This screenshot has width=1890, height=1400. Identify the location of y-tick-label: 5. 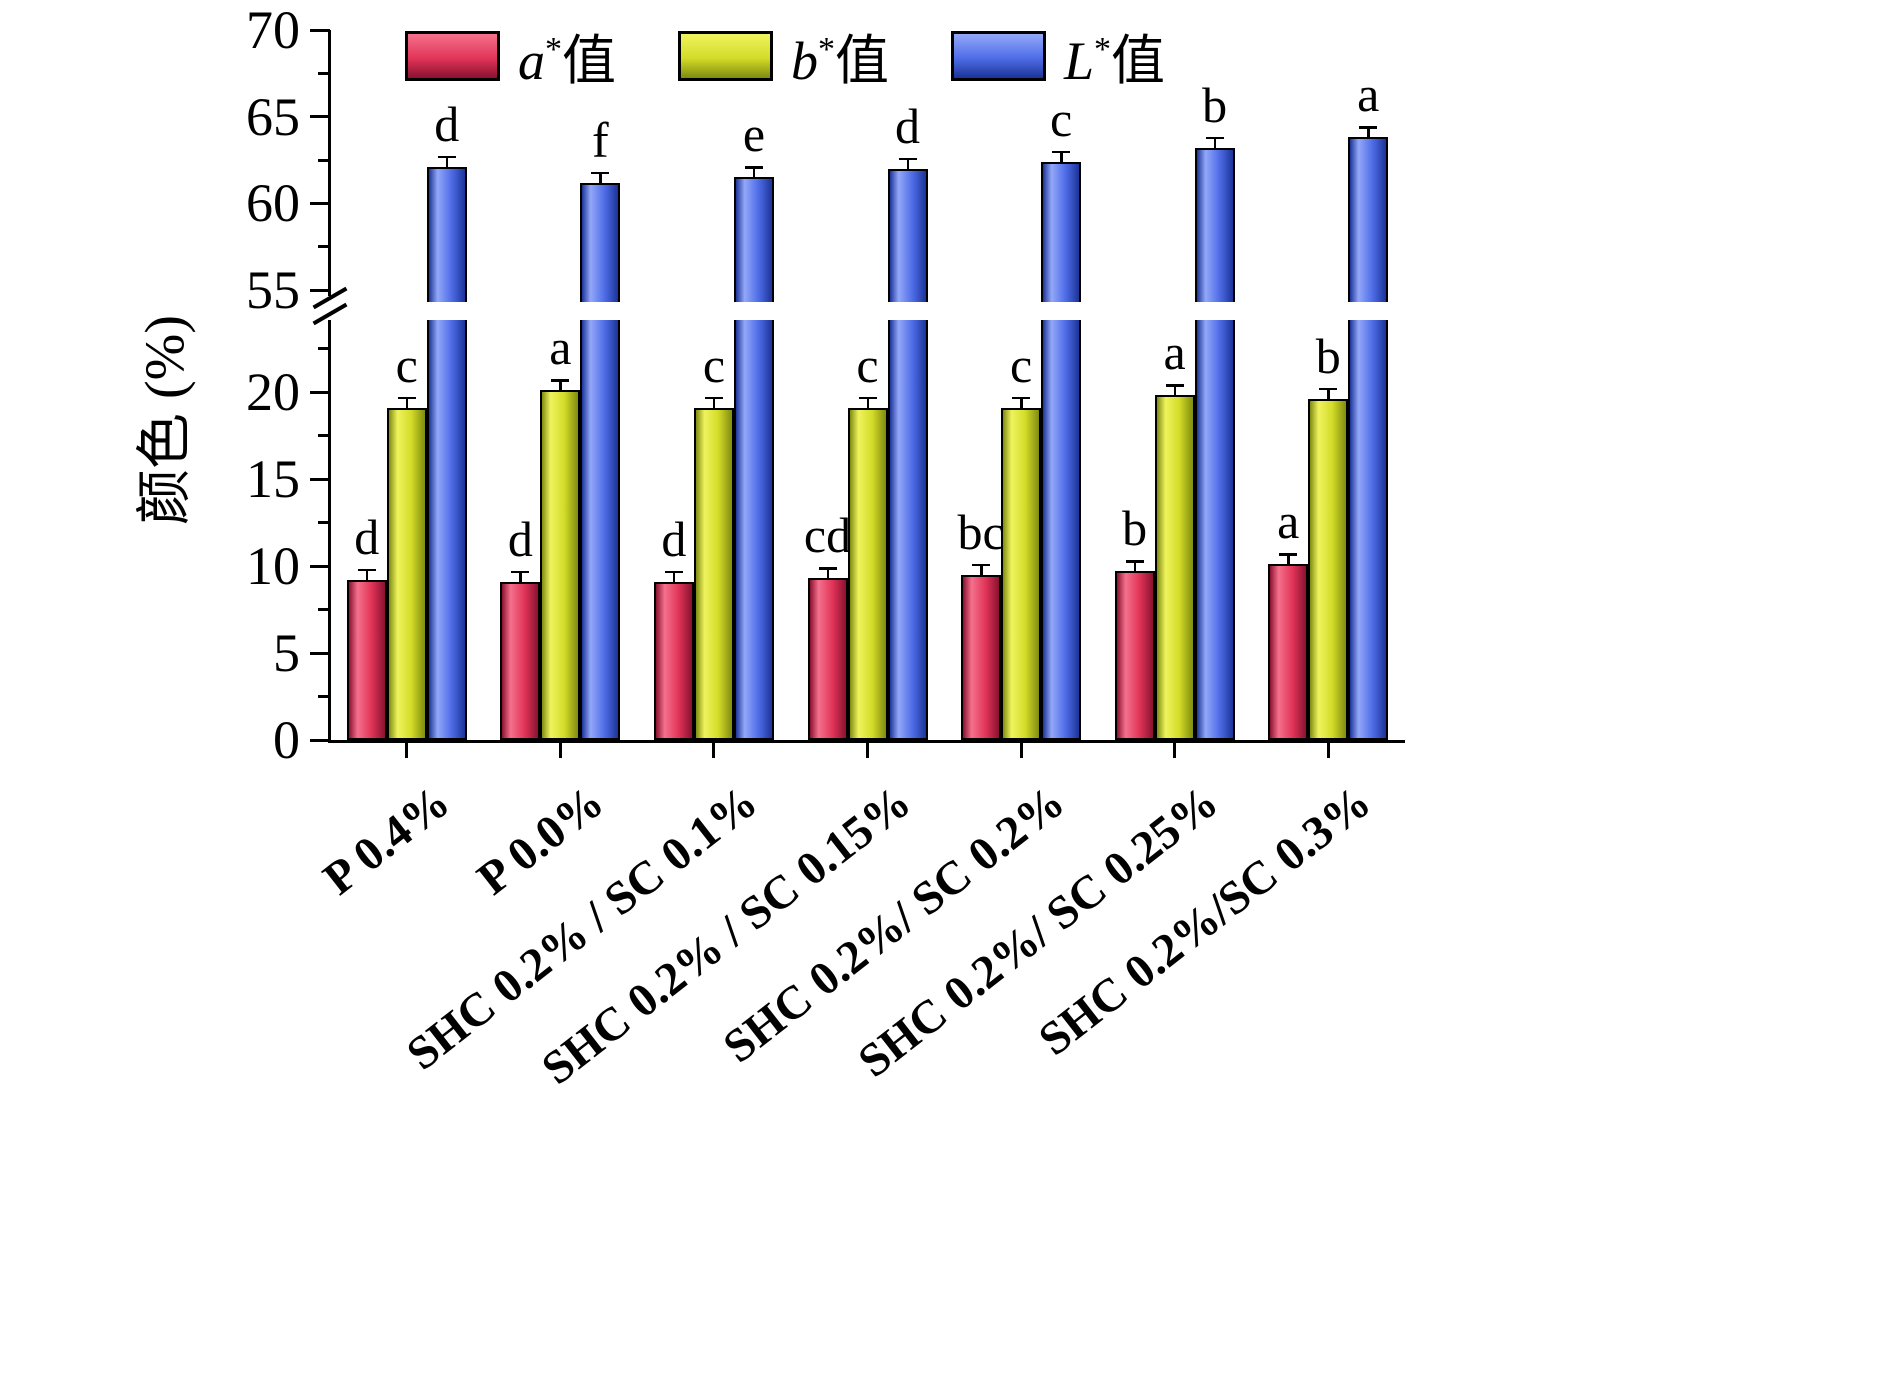
(286, 653).